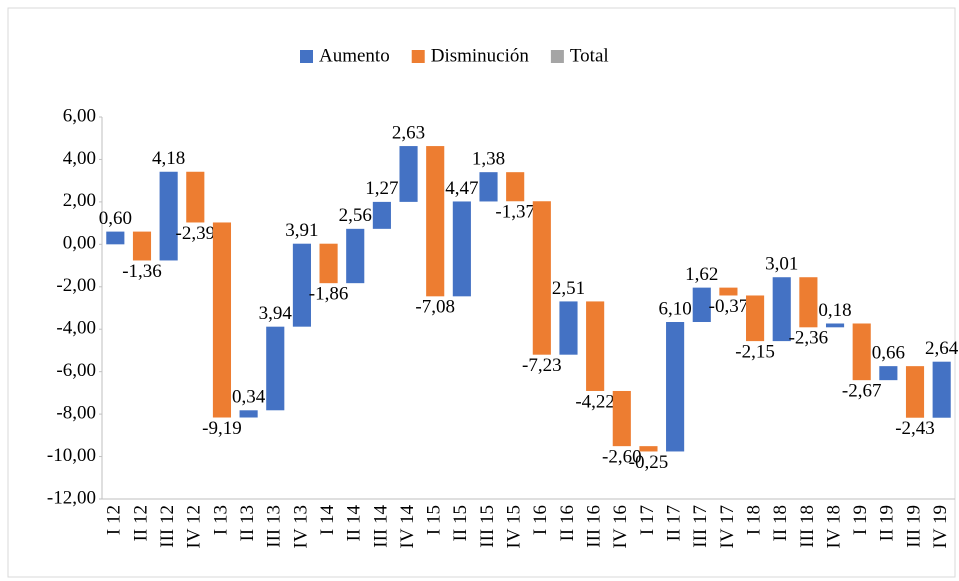 The height and width of the screenshot is (581, 959). I want to click on x-tick-label: IV 17, so click(727, 526).